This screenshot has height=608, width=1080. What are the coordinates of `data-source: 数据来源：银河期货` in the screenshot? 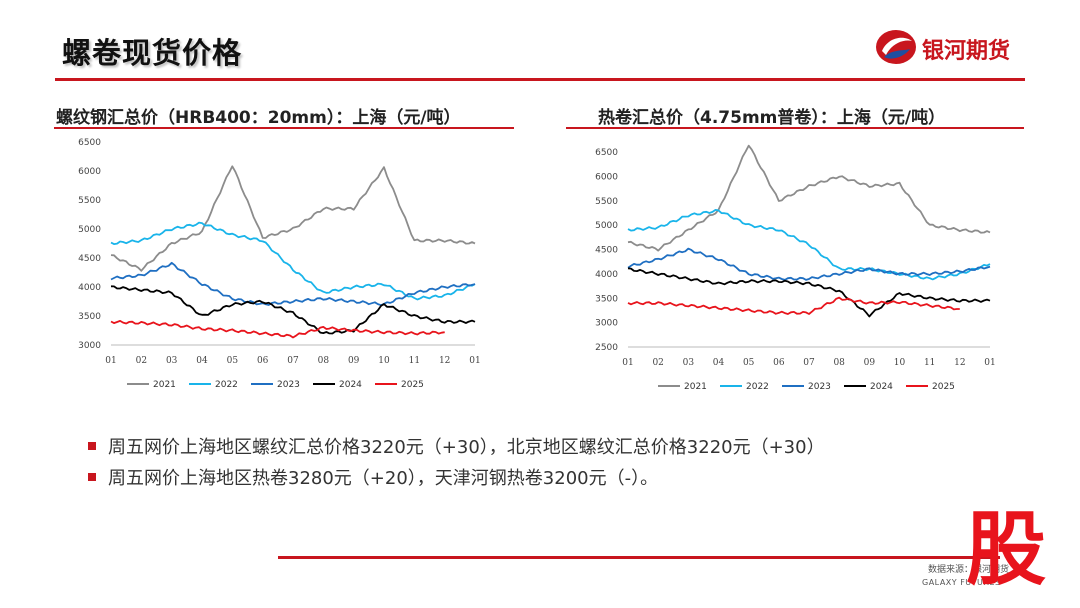 It's located at (969, 570).